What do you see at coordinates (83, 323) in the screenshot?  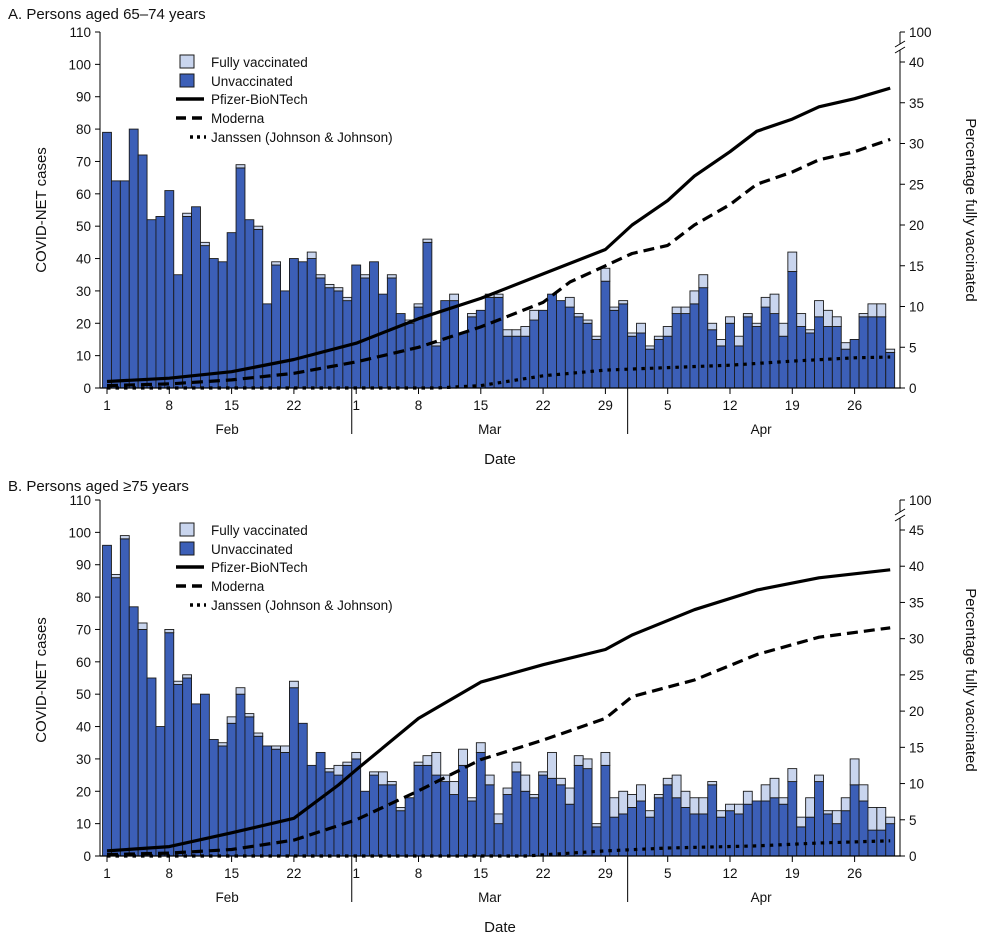 I see `y-tick-label: 20` at bounding box center [83, 323].